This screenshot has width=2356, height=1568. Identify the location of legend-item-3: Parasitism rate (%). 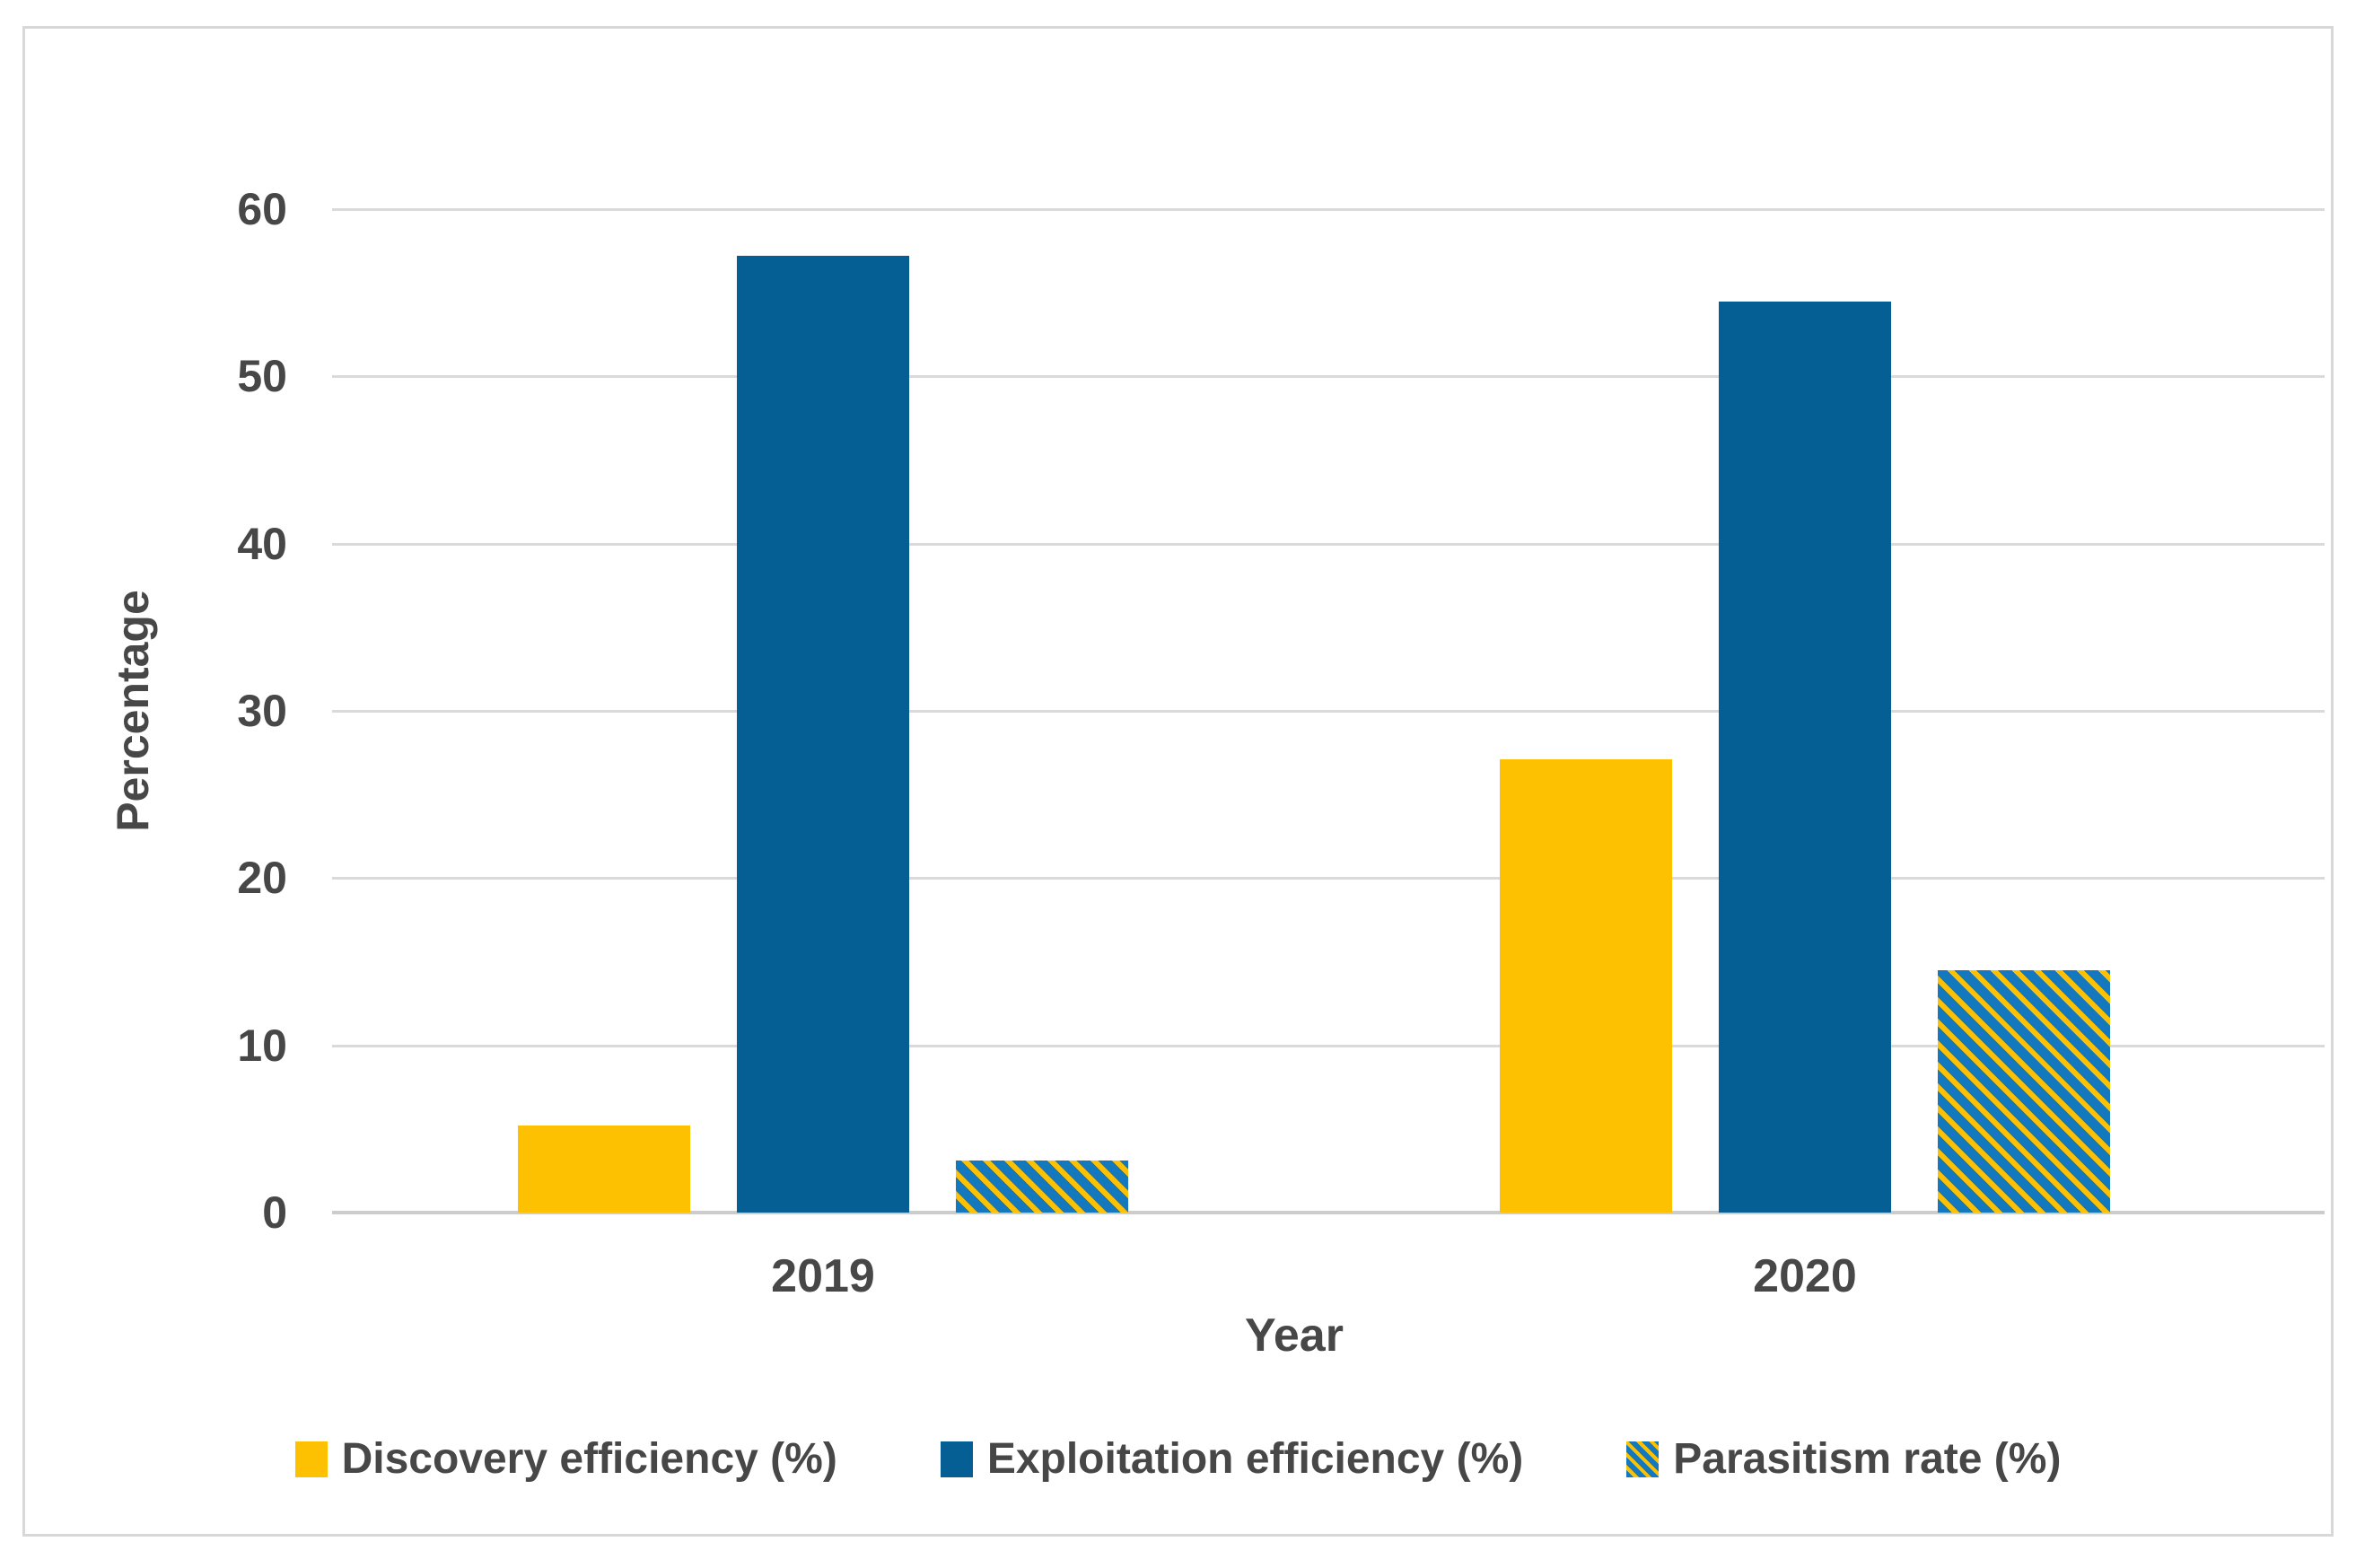
(1843, 1459).